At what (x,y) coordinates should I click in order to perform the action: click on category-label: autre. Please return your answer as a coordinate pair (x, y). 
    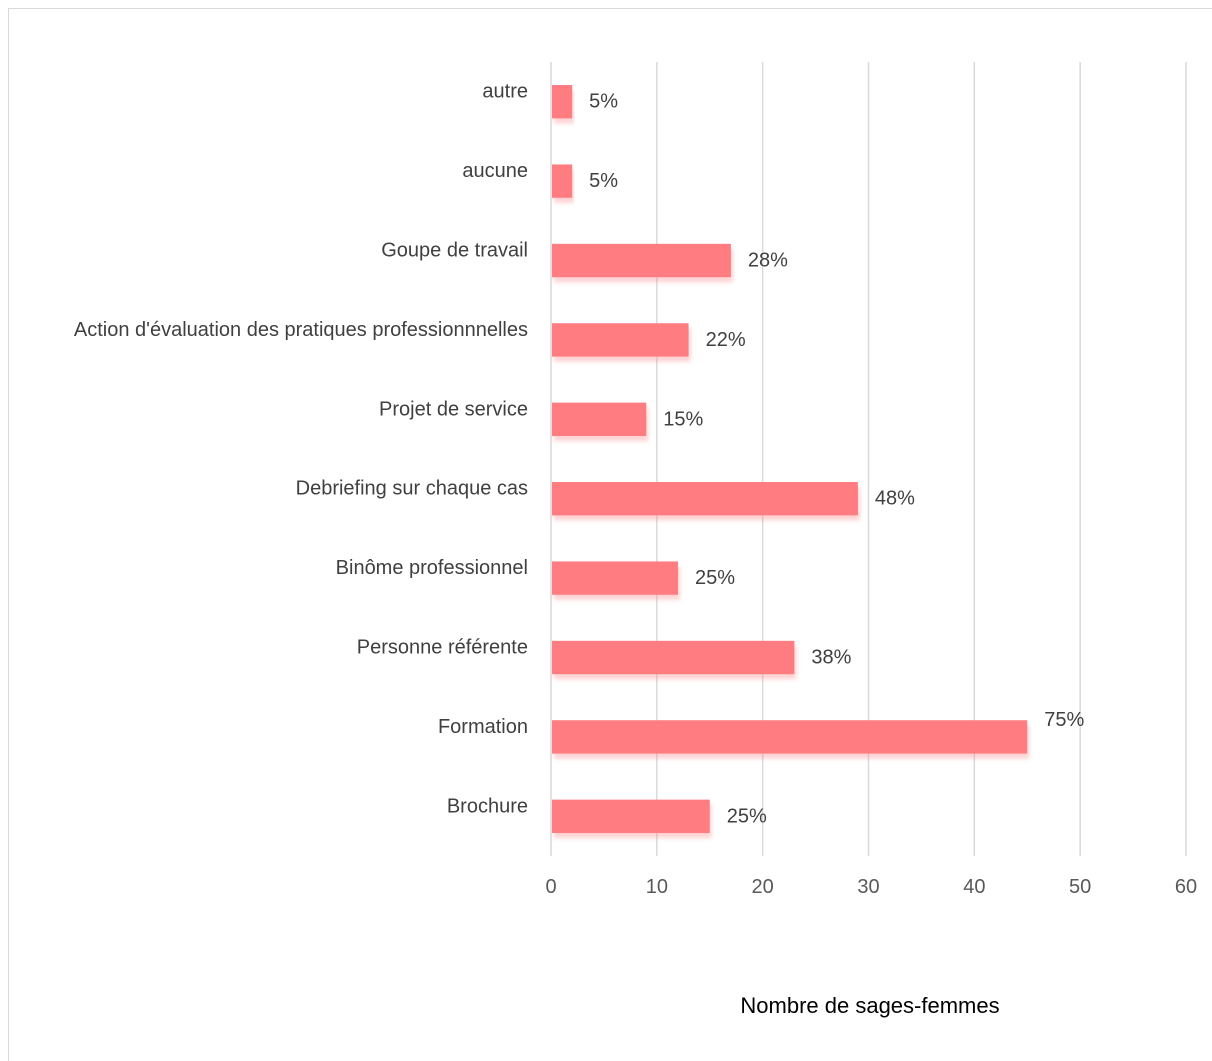
    Looking at the image, I should click on (505, 92).